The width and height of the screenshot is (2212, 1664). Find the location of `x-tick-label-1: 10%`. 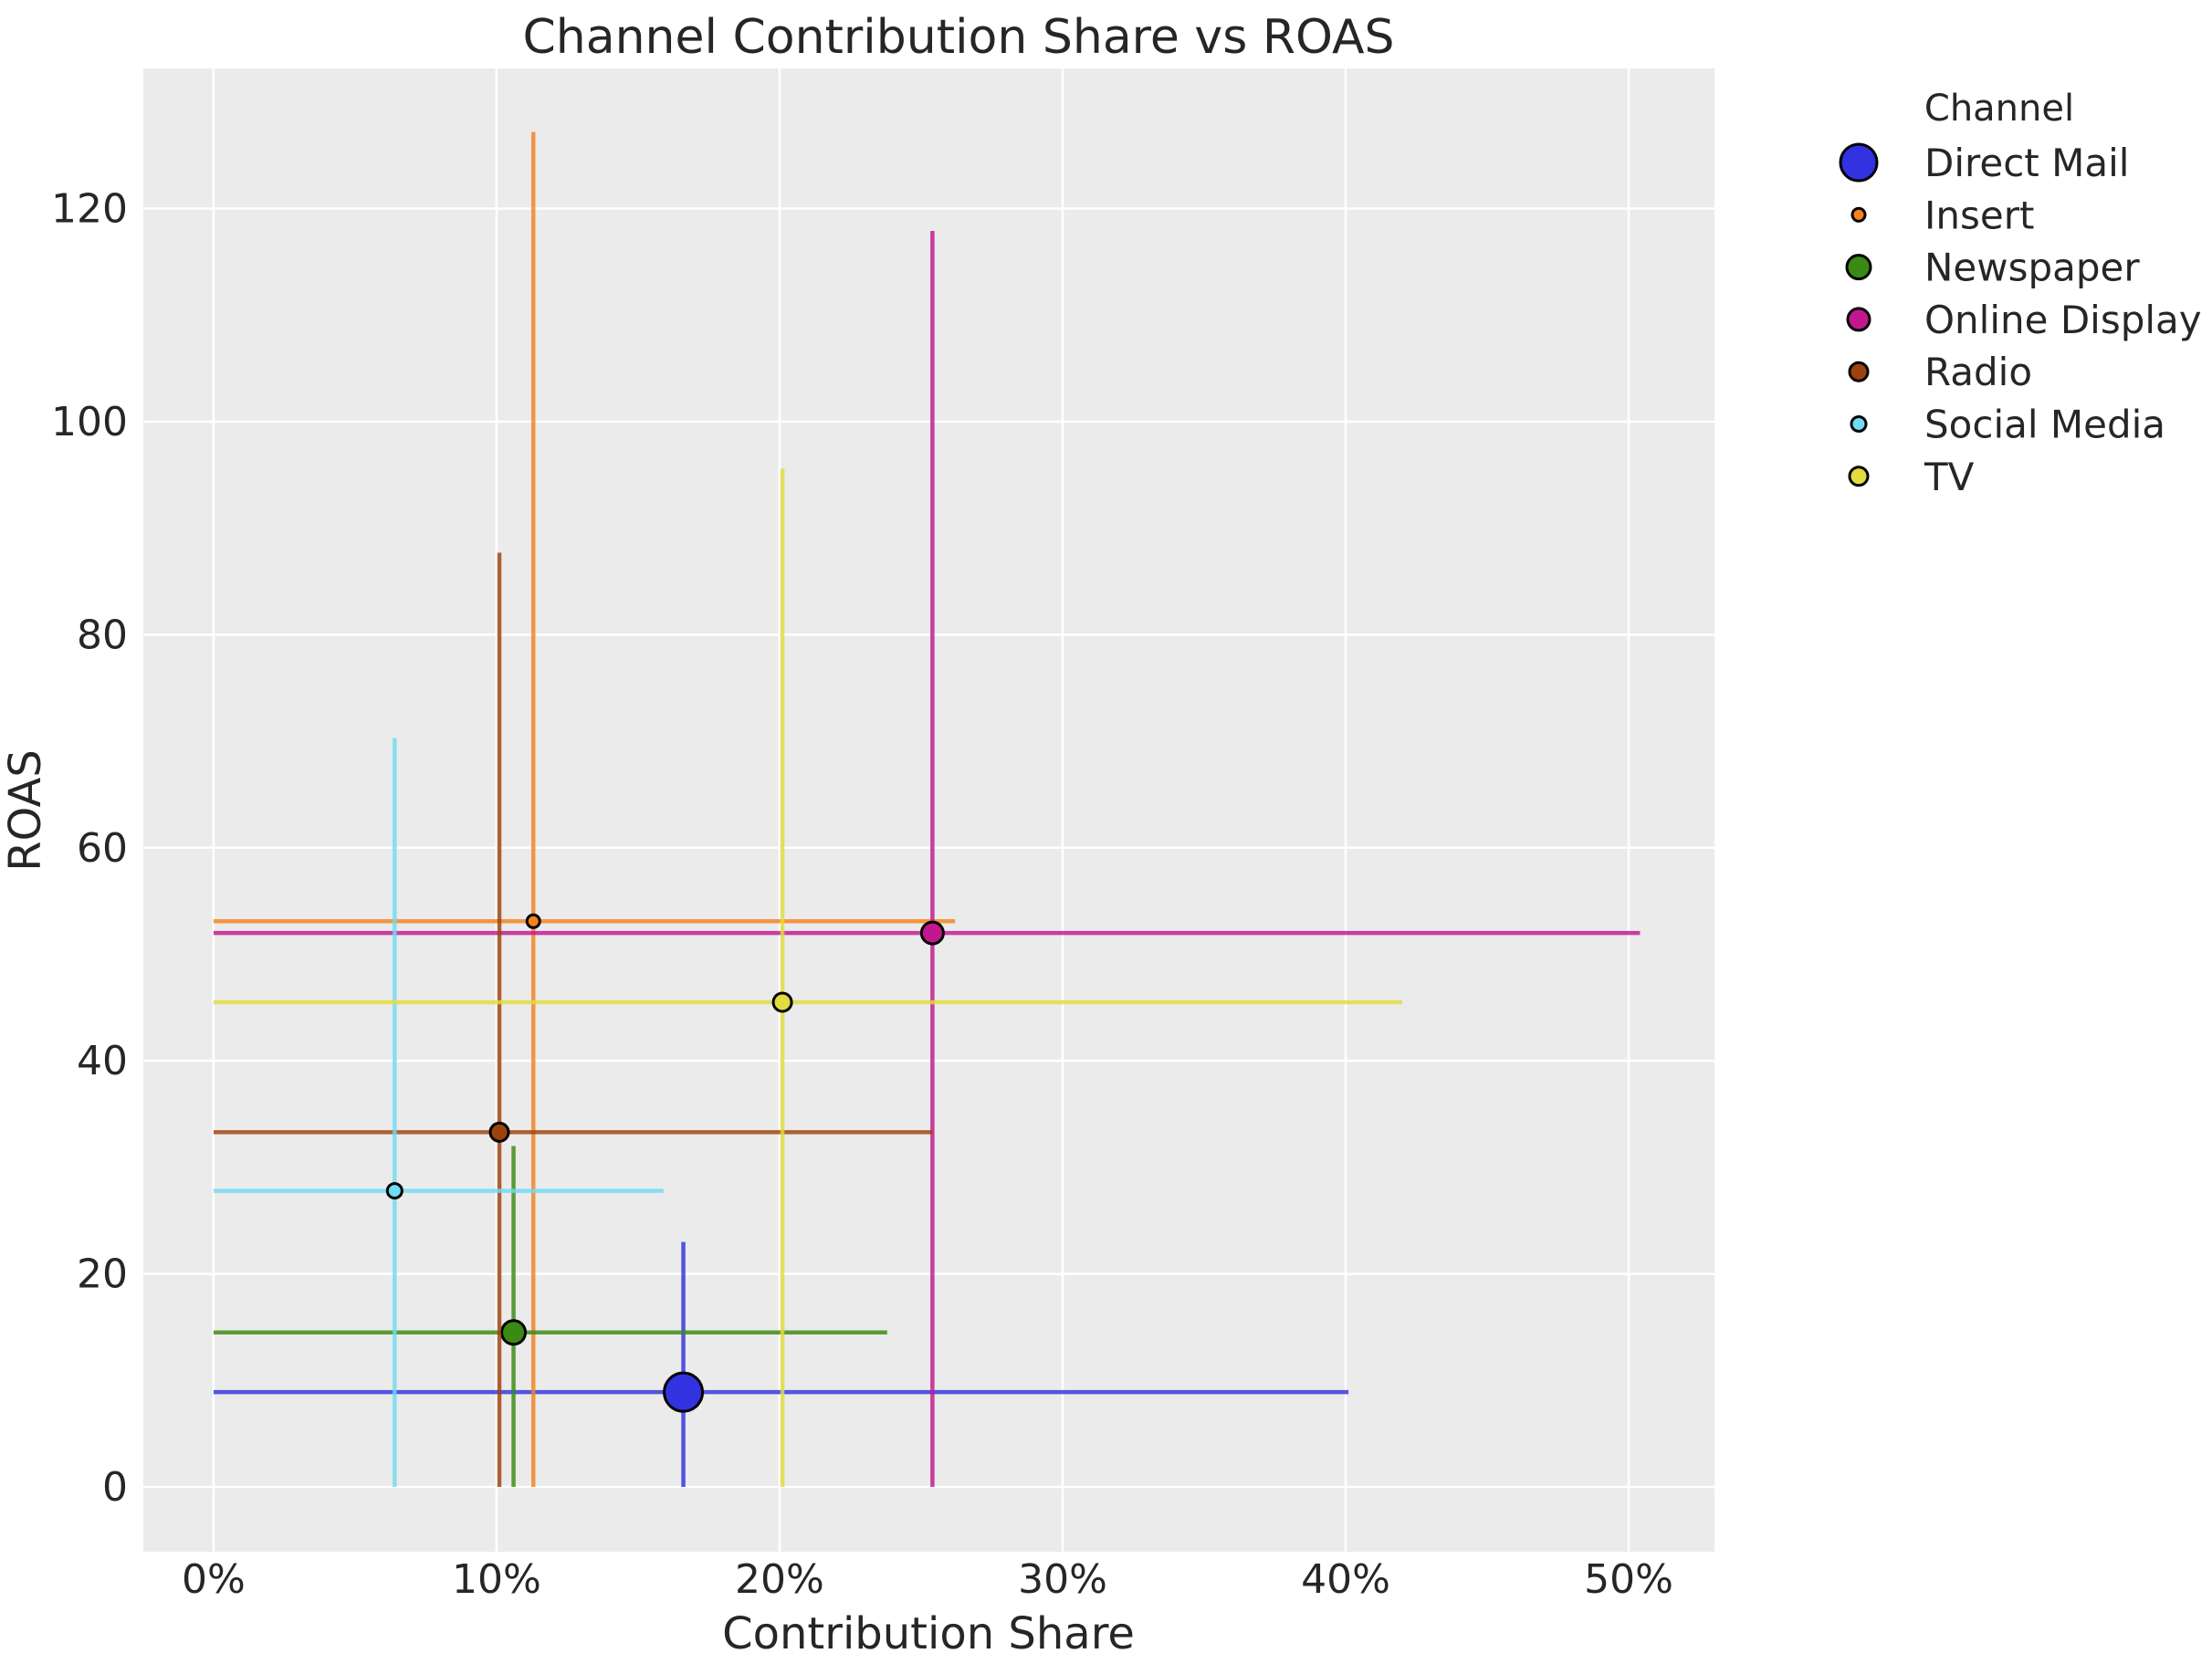

x-tick-label-1: 10% is located at coordinates (496, 1579).